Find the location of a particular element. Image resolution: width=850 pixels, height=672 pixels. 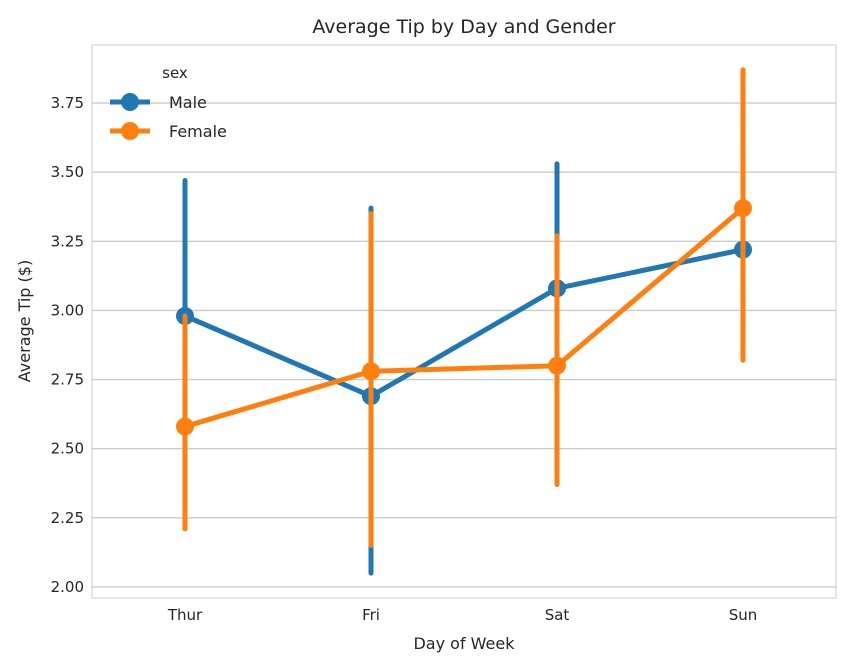

y-tick-label: 3.00 is located at coordinates (67, 310).